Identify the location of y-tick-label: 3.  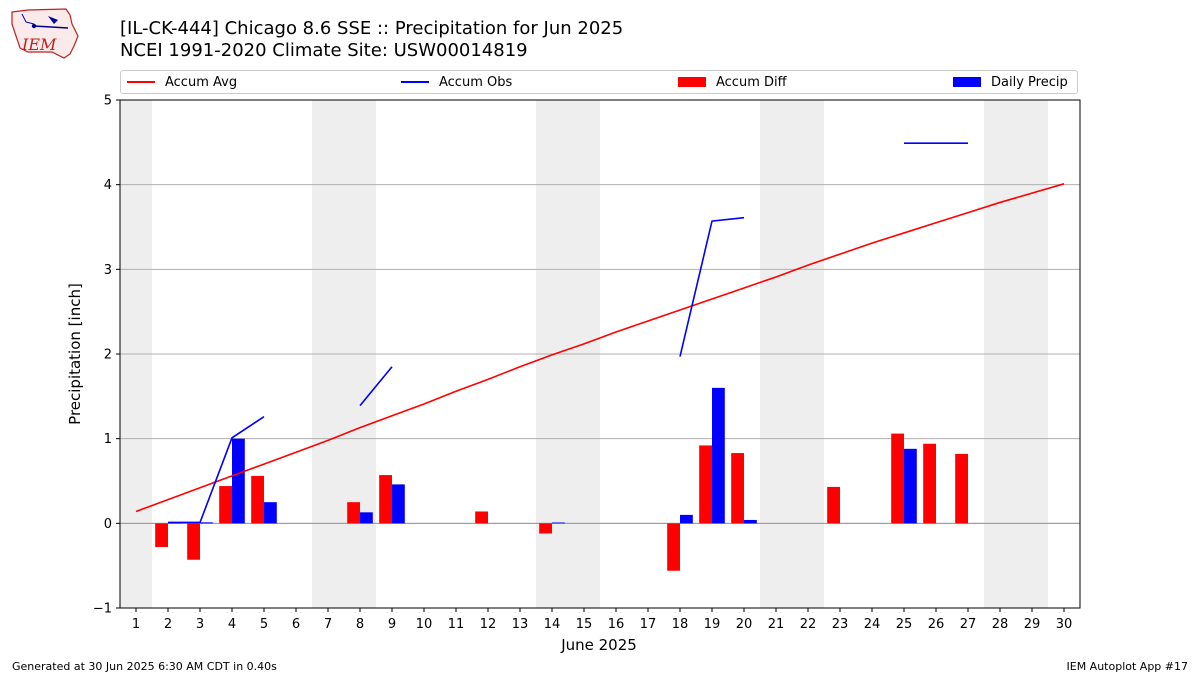
(108, 270).